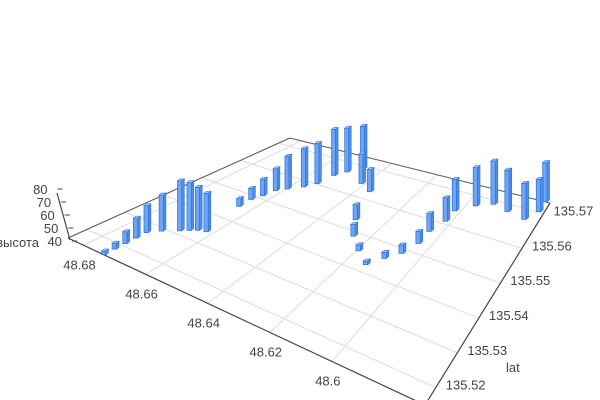 The image size is (600, 400). I want to click on y-tick-label: 135.53, so click(487, 350).